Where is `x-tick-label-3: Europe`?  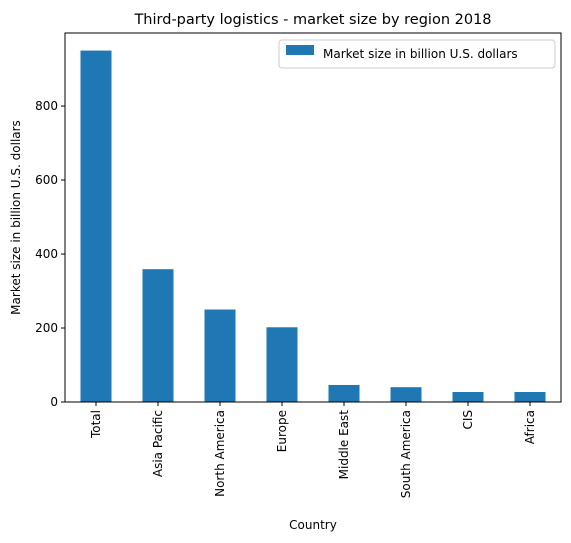 x-tick-label-3: Europe is located at coordinates (282, 431).